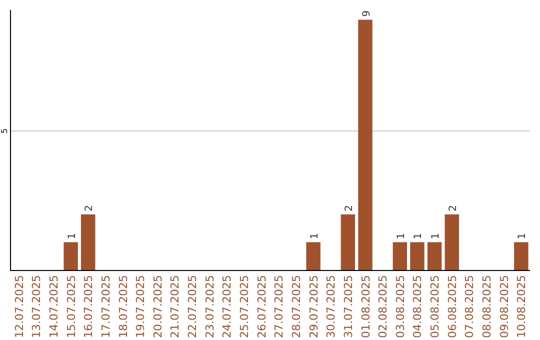 The height and width of the screenshot is (340, 540). Describe the element at coordinates (504, 306) in the screenshot. I see `x-tick-label: 09.08.2025` at that location.